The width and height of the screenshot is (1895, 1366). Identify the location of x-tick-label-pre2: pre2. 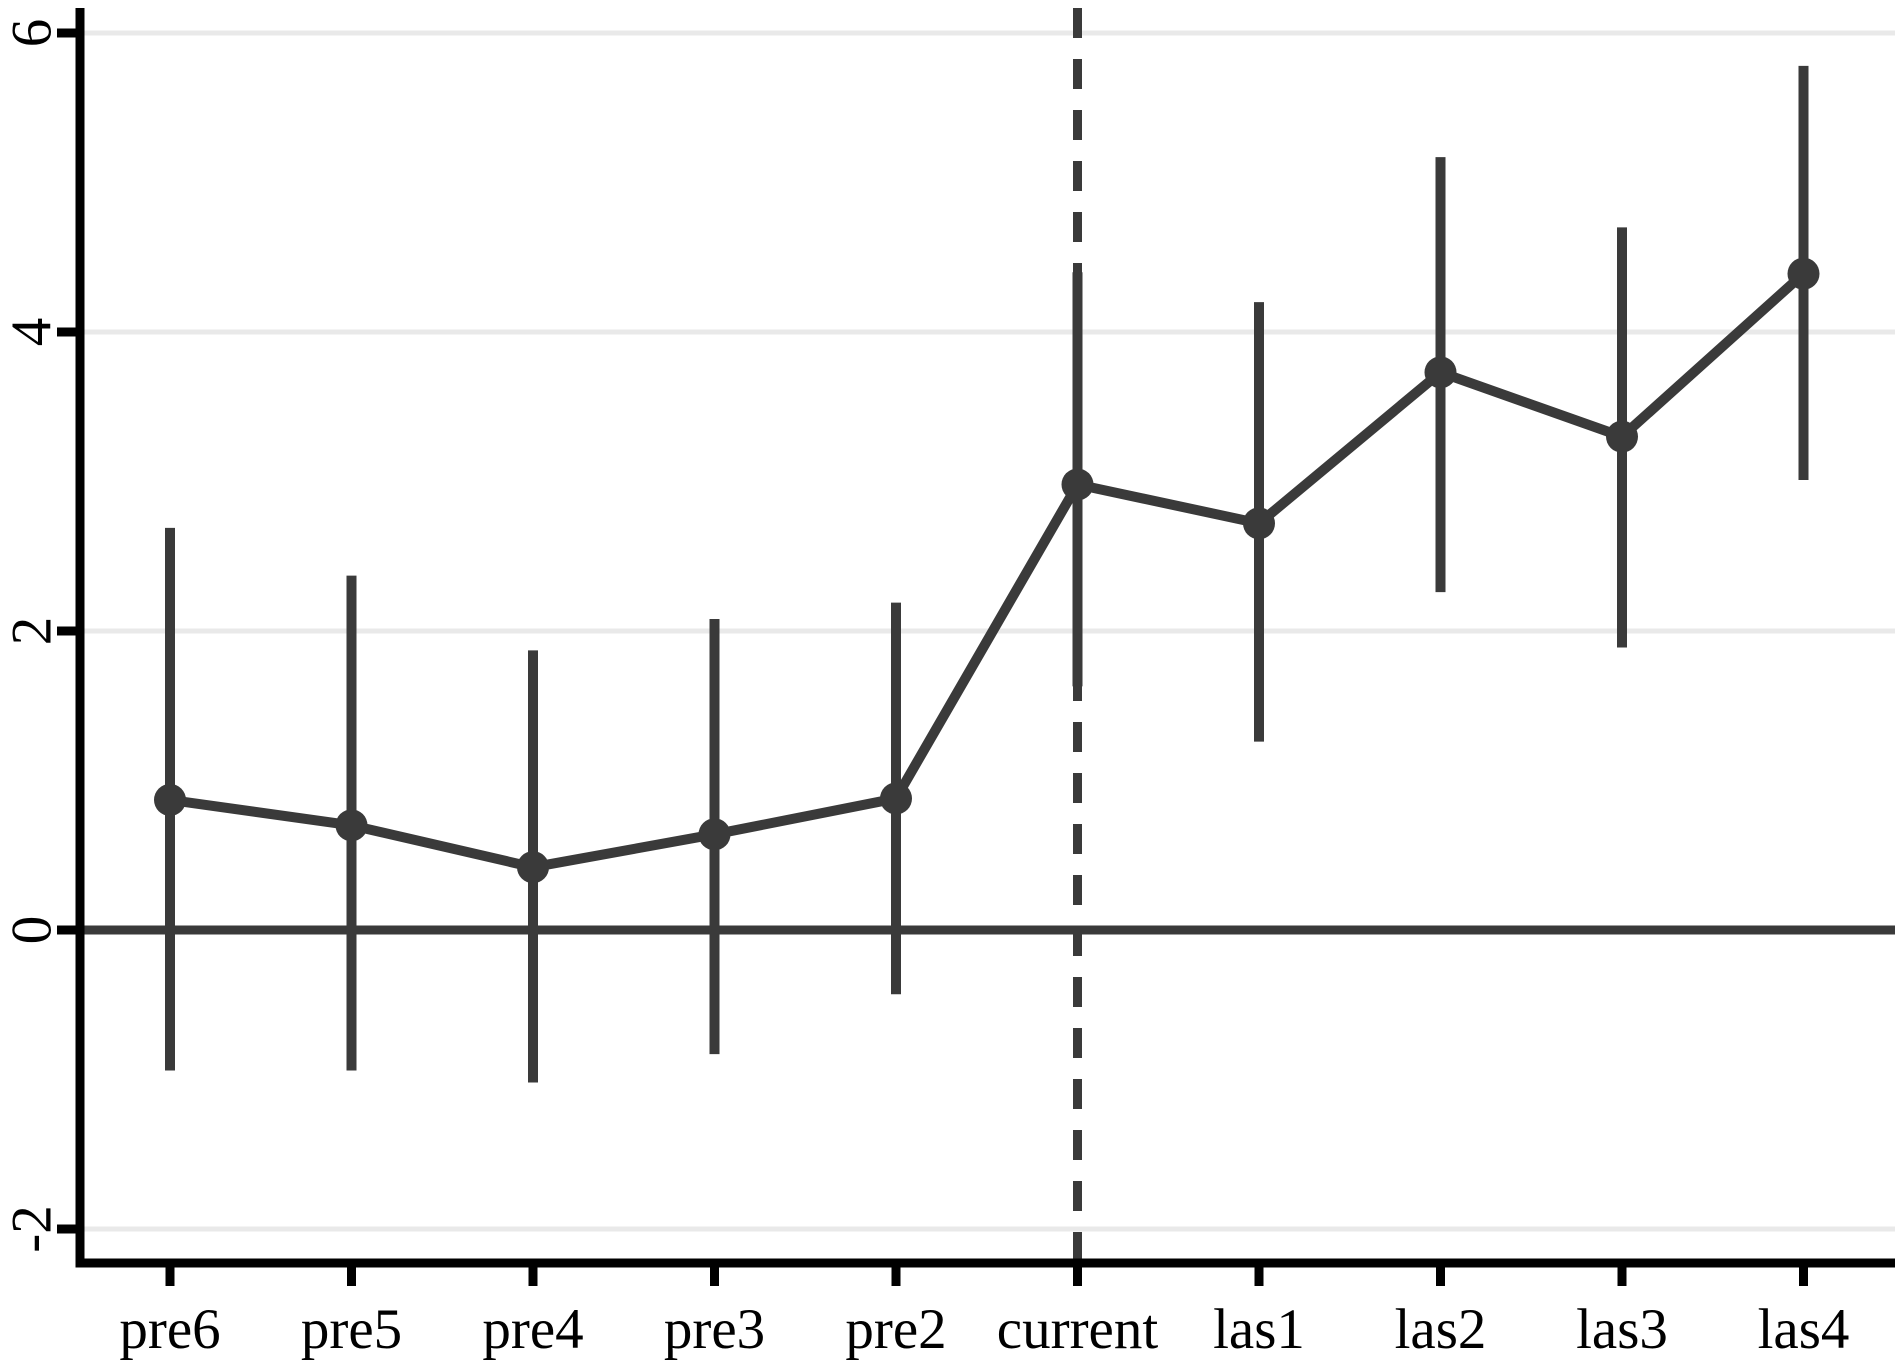
(895, 1329).